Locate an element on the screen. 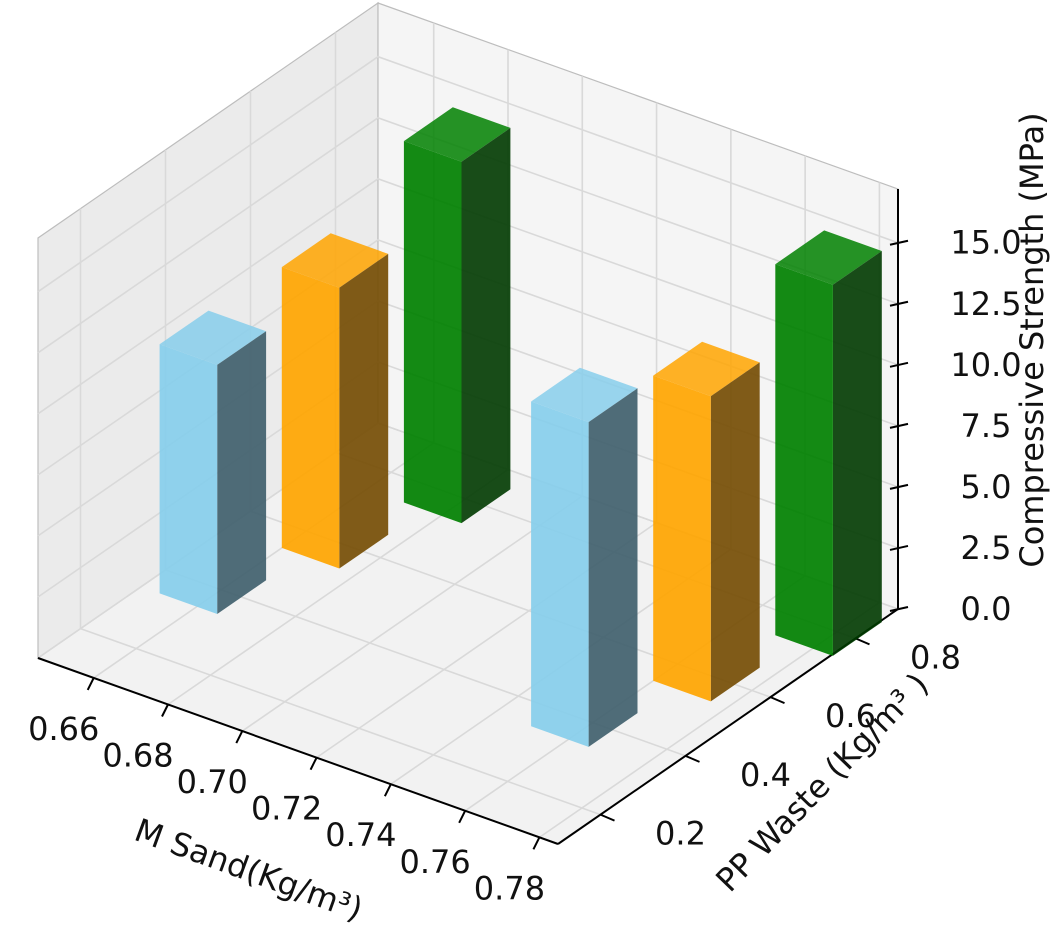 The height and width of the screenshot is (943, 1062). x-tick-label: 0.68 is located at coordinates (137, 756).